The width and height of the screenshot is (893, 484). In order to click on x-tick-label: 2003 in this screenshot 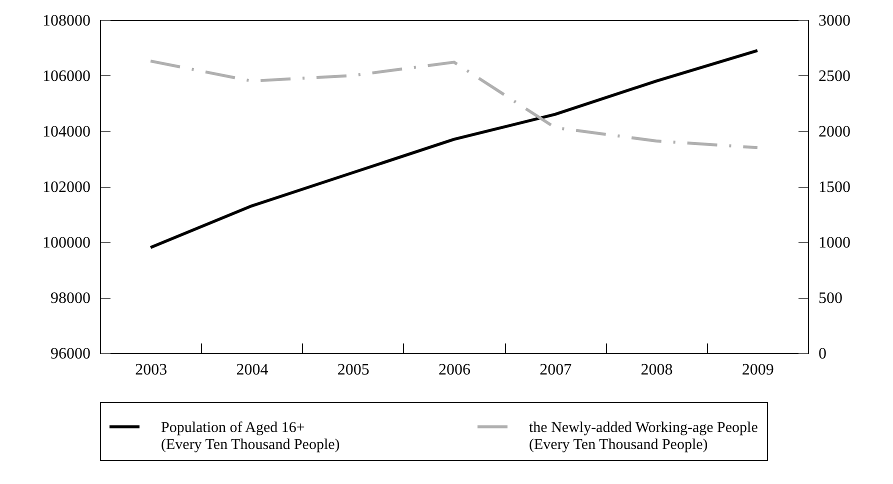, I will do `click(151, 370)`.